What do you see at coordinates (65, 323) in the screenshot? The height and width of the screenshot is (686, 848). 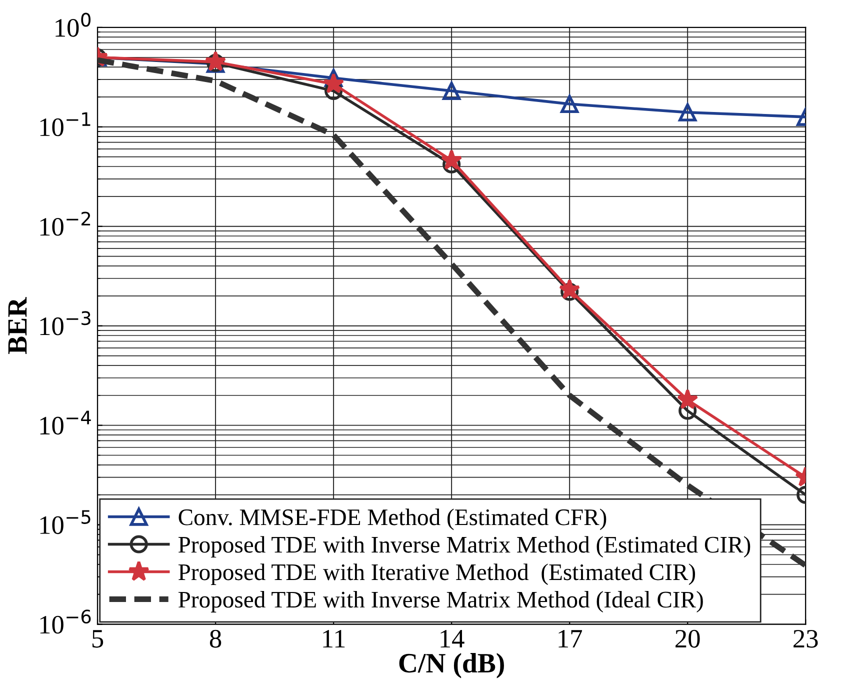 I see `y-tick-label: 10$^{−3}$` at bounding box center [65, 323].